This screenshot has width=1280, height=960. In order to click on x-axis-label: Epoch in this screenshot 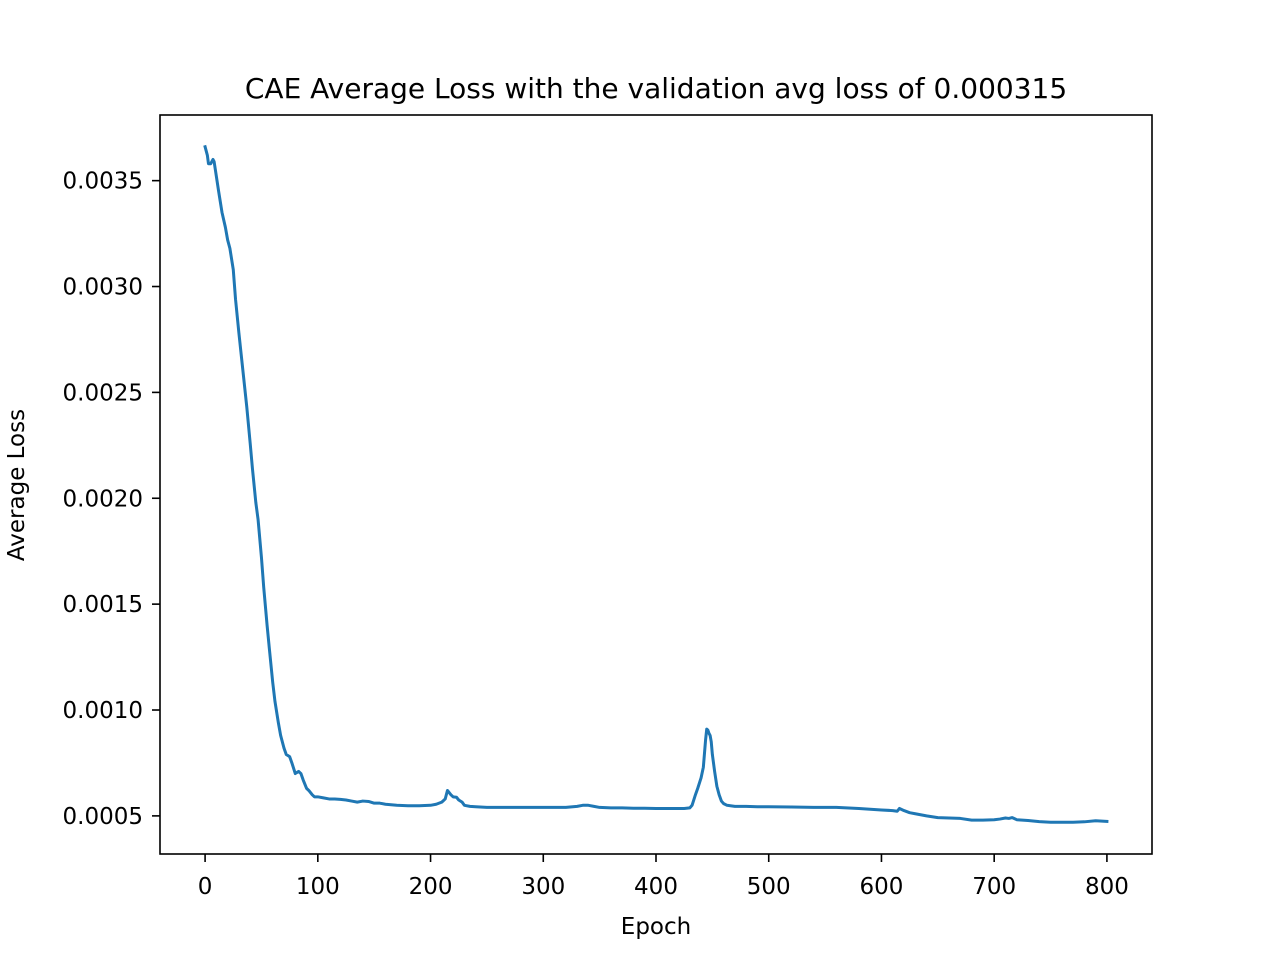, I will do `click(656, 927)`.